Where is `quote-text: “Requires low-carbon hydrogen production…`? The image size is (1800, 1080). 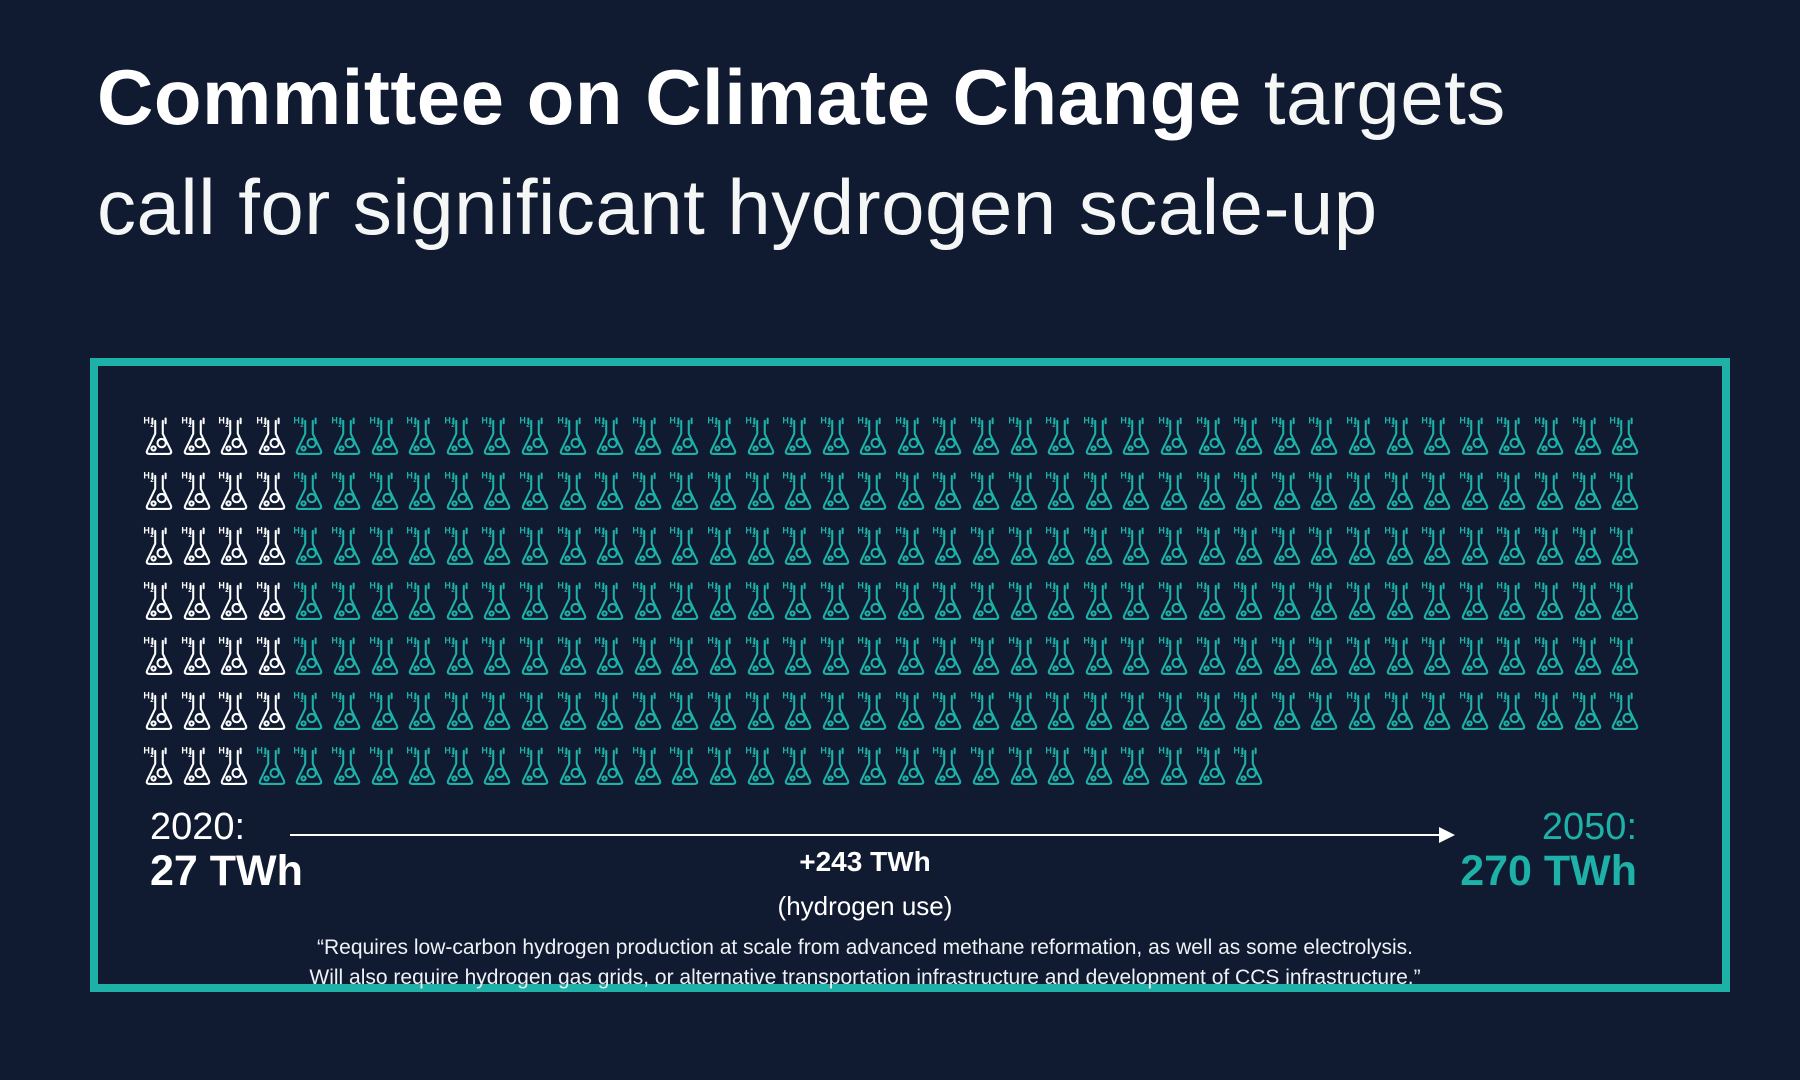
quote-text: “Requires low-carbon hydrogen production… is located at coordinates (865, 963).